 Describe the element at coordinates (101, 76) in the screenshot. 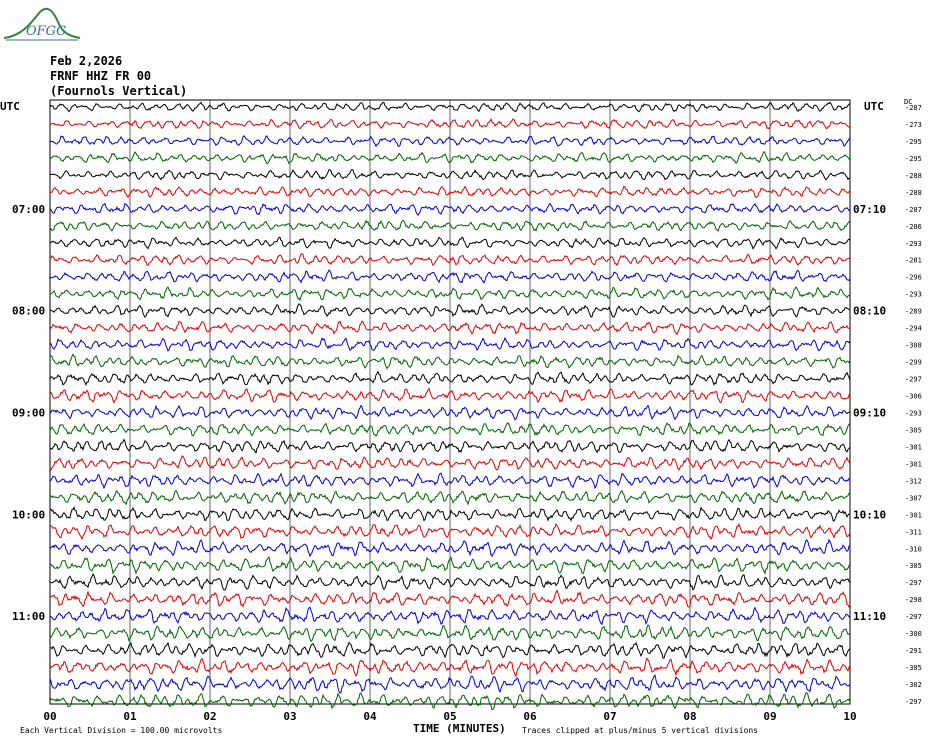

I see `station-code: FRNF HHZ FR 00` at that location.